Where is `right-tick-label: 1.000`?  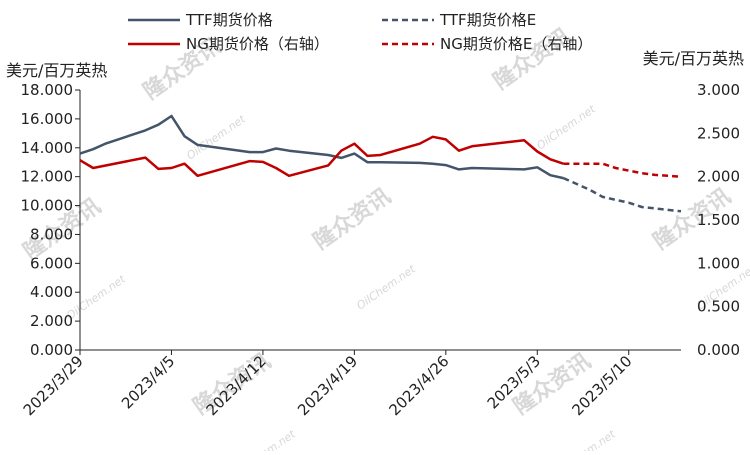 right-tick-label: 1.000 is located at coordinates (718, 263).